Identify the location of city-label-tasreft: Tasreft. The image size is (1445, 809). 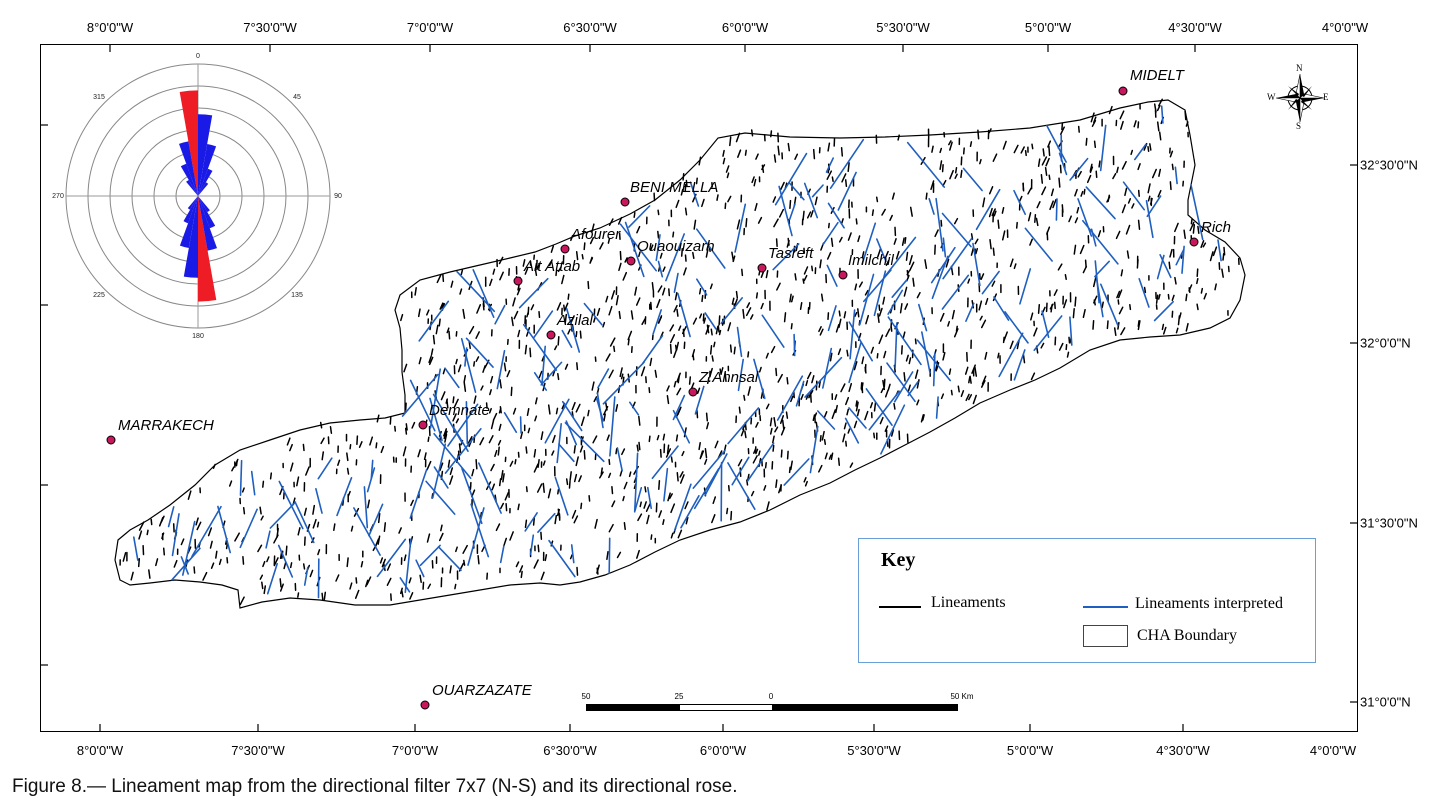
(791, 253).